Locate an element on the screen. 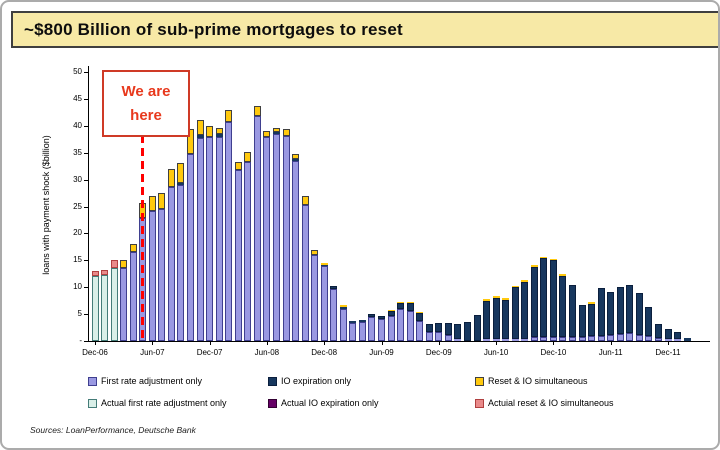  y-axis-label: loans with payment shock ($billion) is located at coordinates (46, 205).